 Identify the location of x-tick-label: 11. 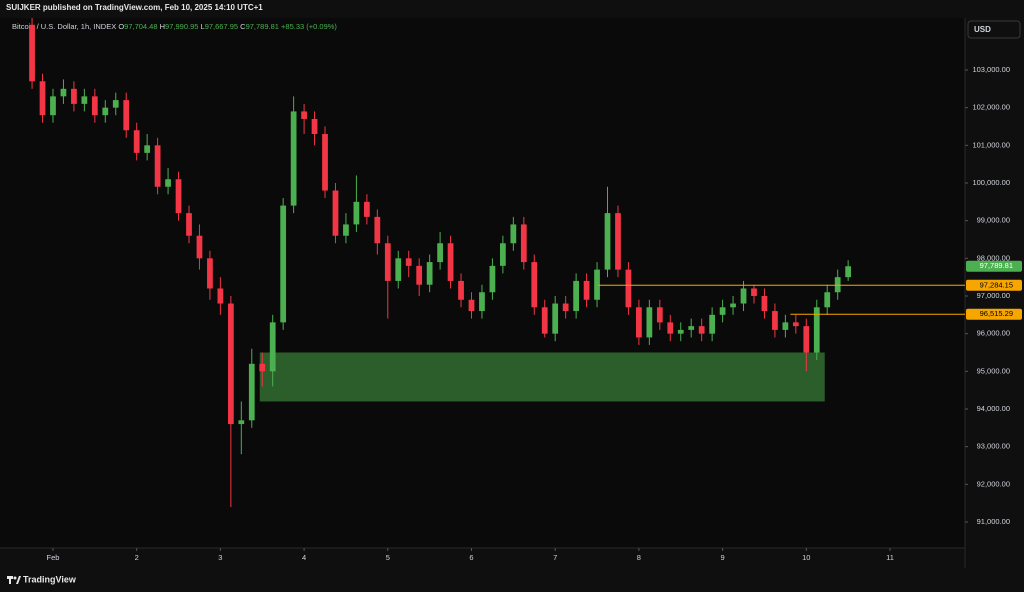
(890, 557).